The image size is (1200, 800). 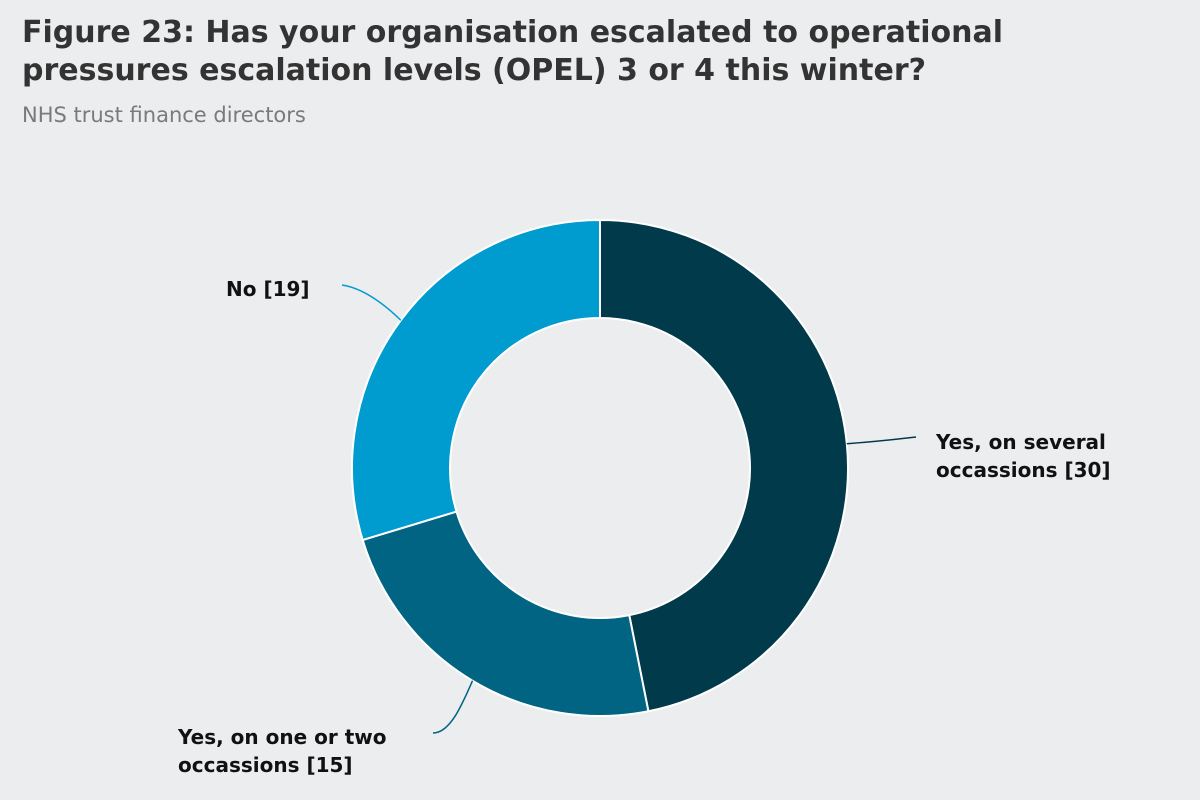 What do you see at coordinates (1023, 456) in the screenshot?
I see `slice-label-yes-several: Yes, on several occassions [30]` at bounding box center [1023, 456].